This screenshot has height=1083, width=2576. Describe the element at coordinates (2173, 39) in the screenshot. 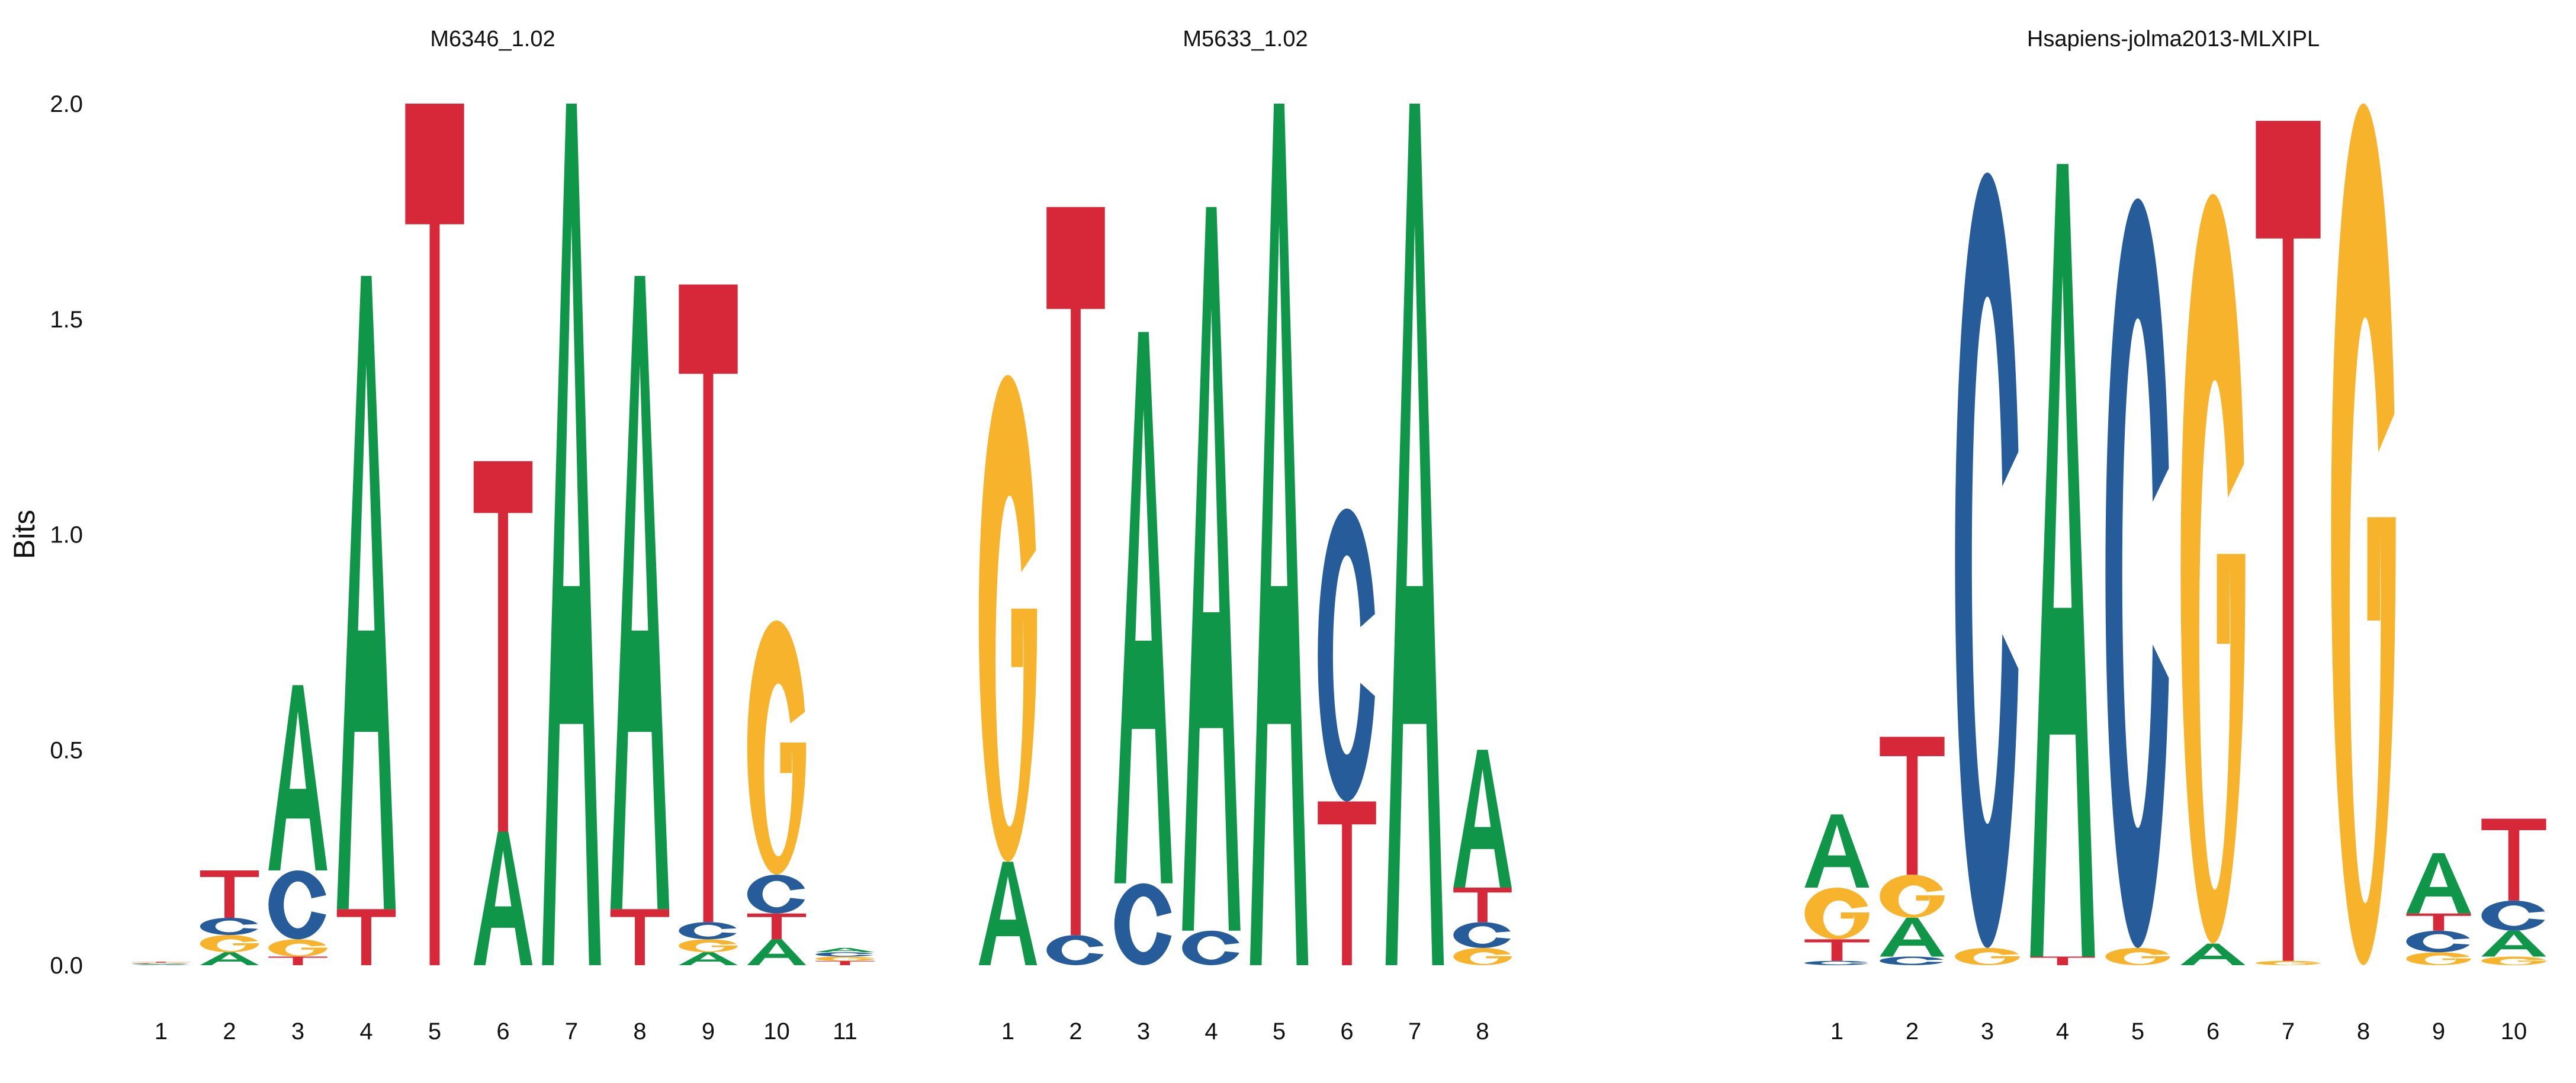

I see `panel-title: Hsapiens-jolma2013-MLXIPL` at that location.